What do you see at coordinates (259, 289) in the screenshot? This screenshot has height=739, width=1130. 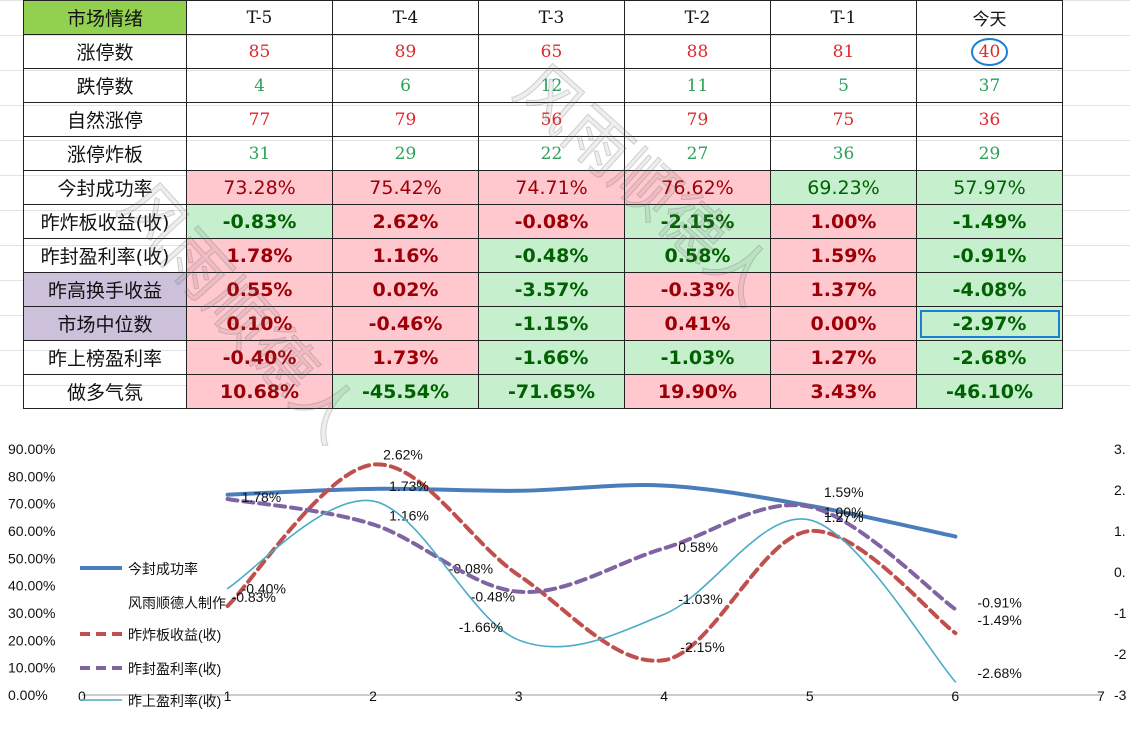 I see `table-cell: 0.55%` at bounding box center [259, 289].